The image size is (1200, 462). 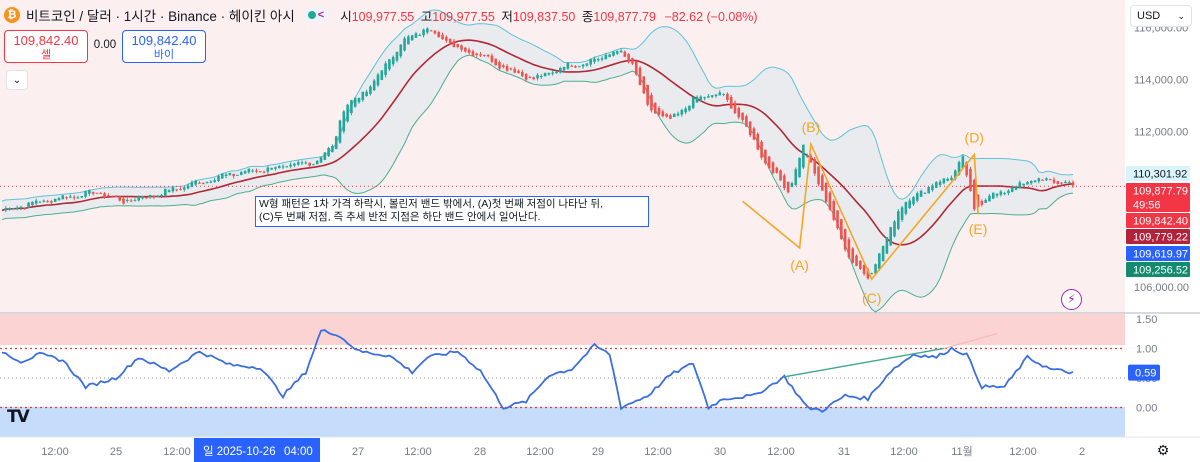 What do you see at coordinates (865, 212) in the screenshot?
I see `w-pattern-drawing: (A) (B) (C) (D) (E)` at bounding box center [865, 212].